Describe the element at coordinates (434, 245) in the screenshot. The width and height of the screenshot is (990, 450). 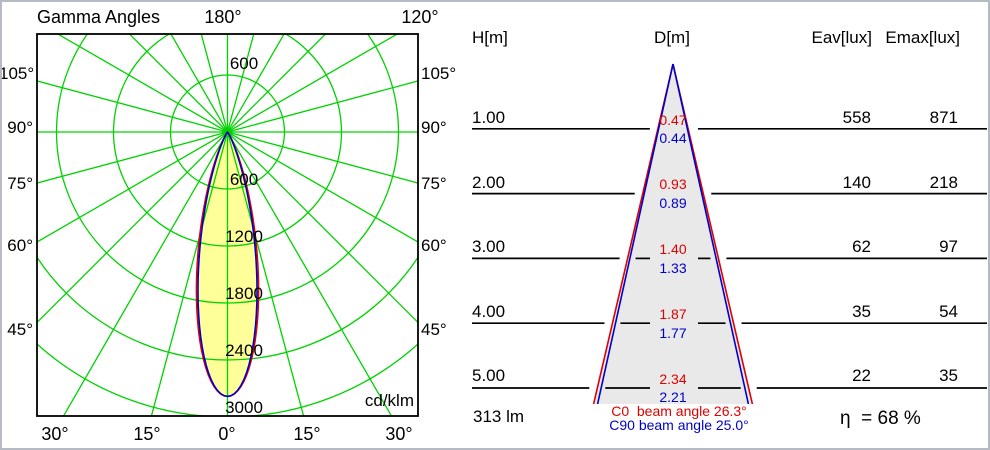
I see `gamma-label-right-60: 60°` at that location.